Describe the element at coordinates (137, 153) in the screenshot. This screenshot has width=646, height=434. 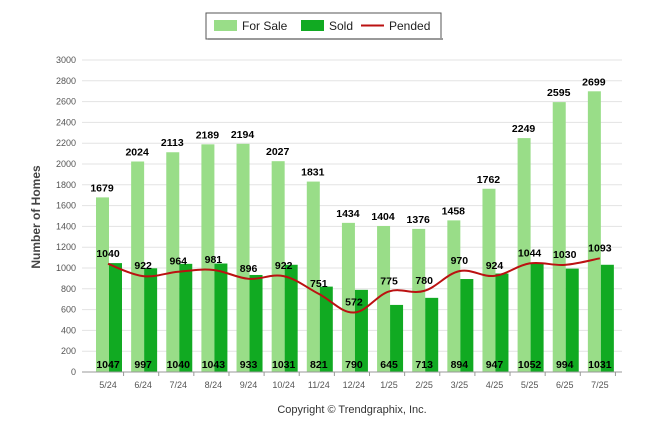
I see `for-sale-value-label: 2024` at that location.